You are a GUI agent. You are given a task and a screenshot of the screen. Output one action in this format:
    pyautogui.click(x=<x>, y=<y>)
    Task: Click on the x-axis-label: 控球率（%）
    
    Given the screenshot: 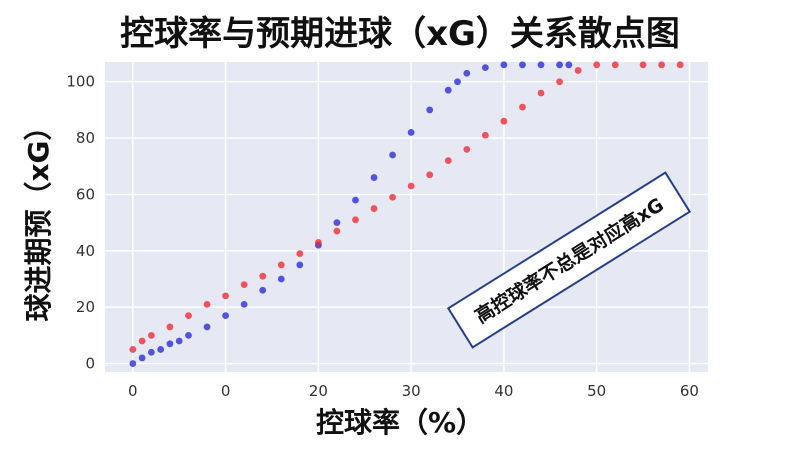 What is the action you would take?
    pyautogui.click(x=400, y=422)
    